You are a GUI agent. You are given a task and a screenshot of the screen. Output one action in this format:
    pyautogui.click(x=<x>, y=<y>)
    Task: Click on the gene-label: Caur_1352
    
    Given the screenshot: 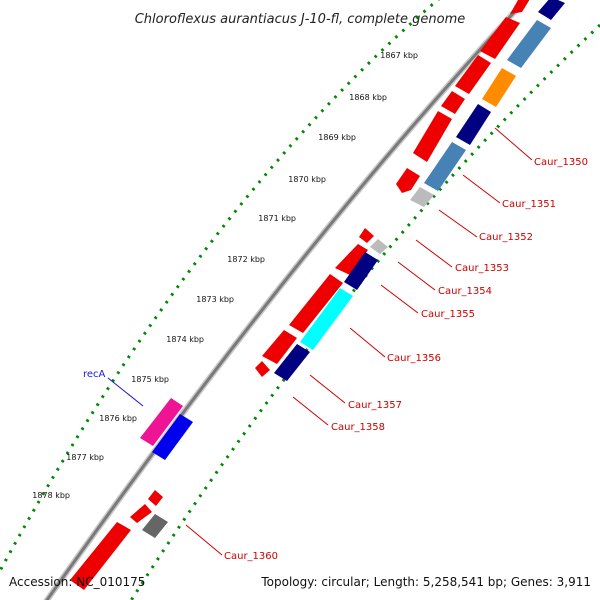 What is the action you would take?
    pyautogui.click(x=506, y=237)
    